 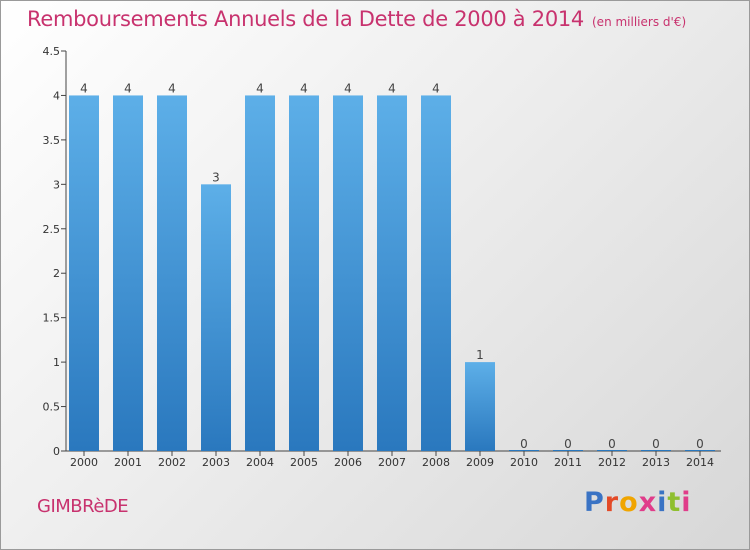 What do you see at coordinates (52, 229) in the screenshot?
I see `y-tick-label: 2.5` at bounding box center [52, 229].